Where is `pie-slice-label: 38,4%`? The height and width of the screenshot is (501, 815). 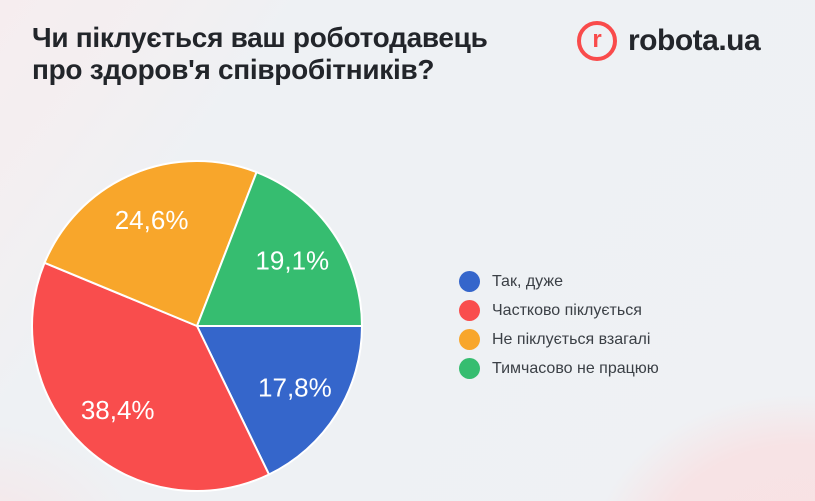
pie-slice-label: 38,4% is located at coordinates (118, 410).